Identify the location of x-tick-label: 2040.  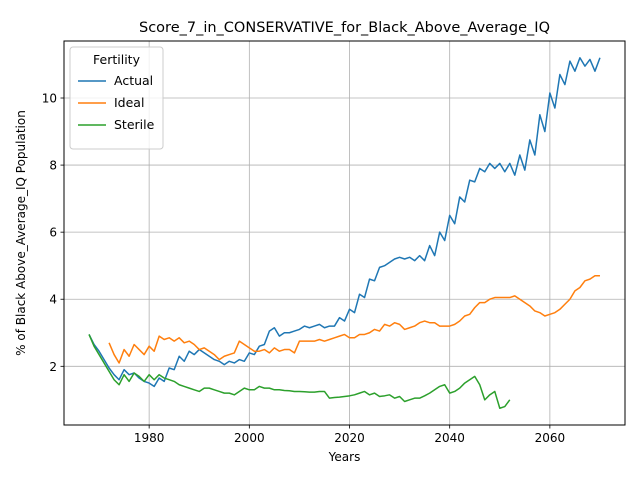
(449, 438).